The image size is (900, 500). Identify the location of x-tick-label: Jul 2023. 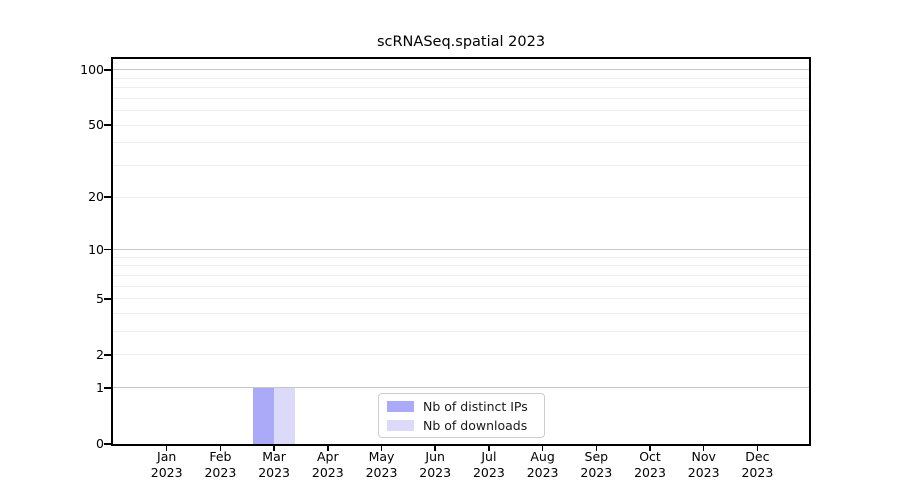
(488, 464).